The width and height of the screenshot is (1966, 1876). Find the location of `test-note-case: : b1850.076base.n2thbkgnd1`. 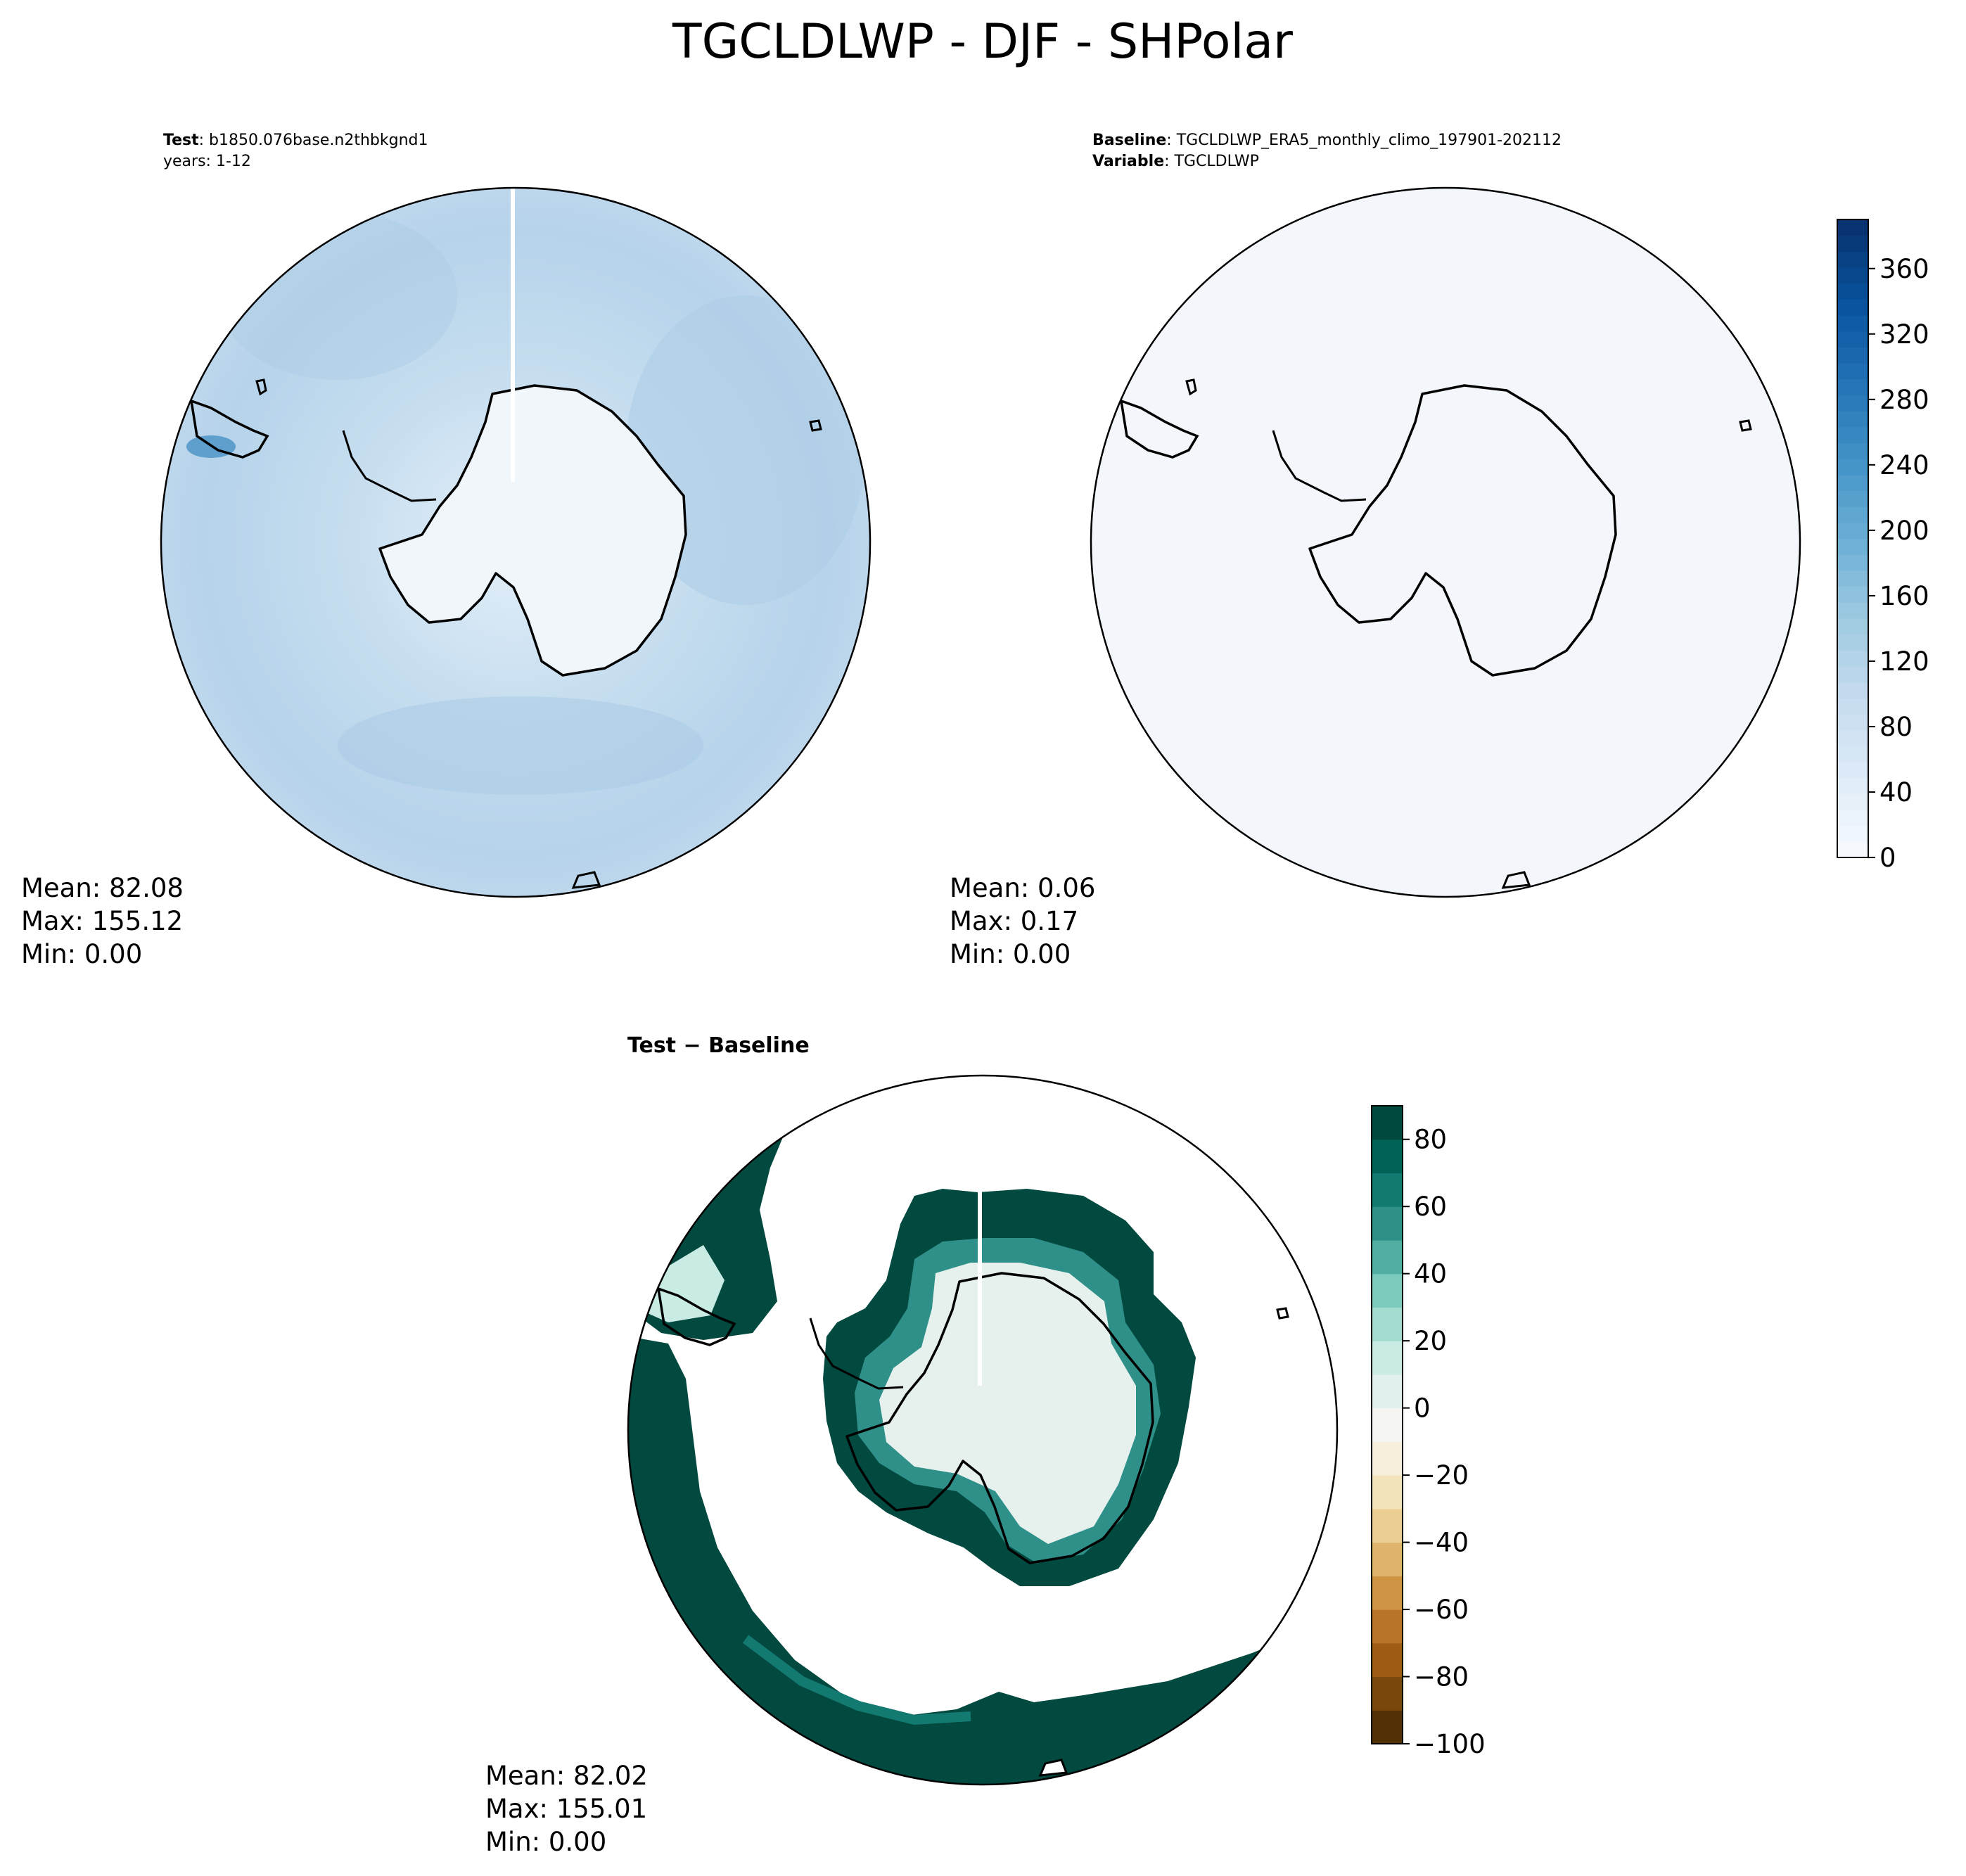

test-note-case: : b1850.076base.n2thbkgnd1 is located at coordinates (313, 140).